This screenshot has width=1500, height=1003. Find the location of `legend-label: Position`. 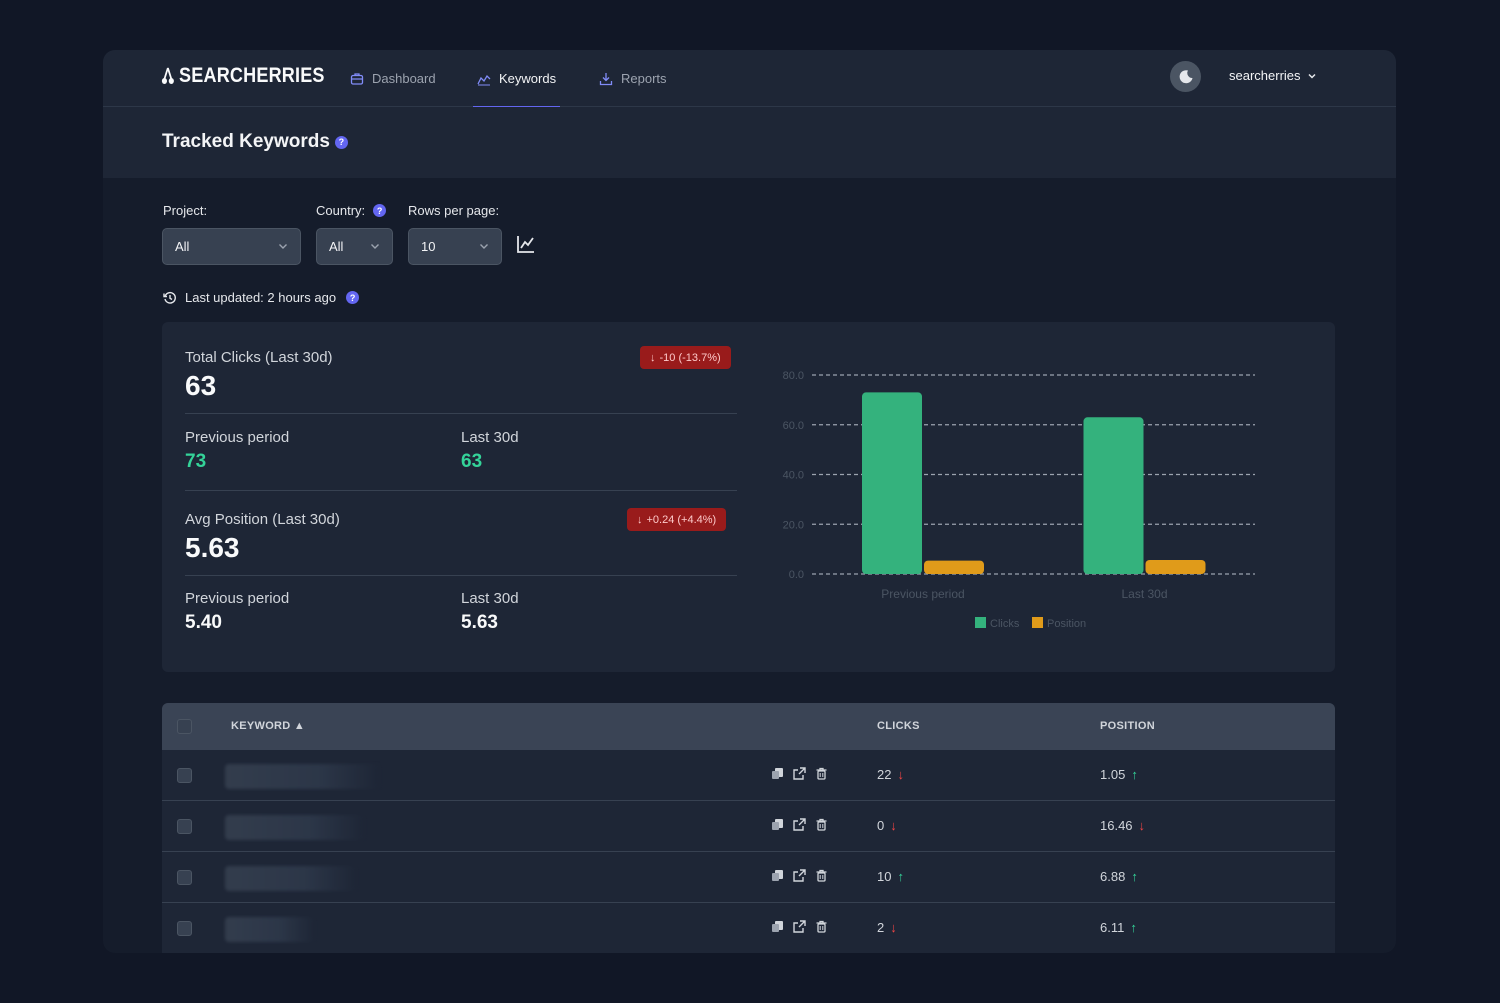

legend-label: Position is located at coordinates (1066, 624).